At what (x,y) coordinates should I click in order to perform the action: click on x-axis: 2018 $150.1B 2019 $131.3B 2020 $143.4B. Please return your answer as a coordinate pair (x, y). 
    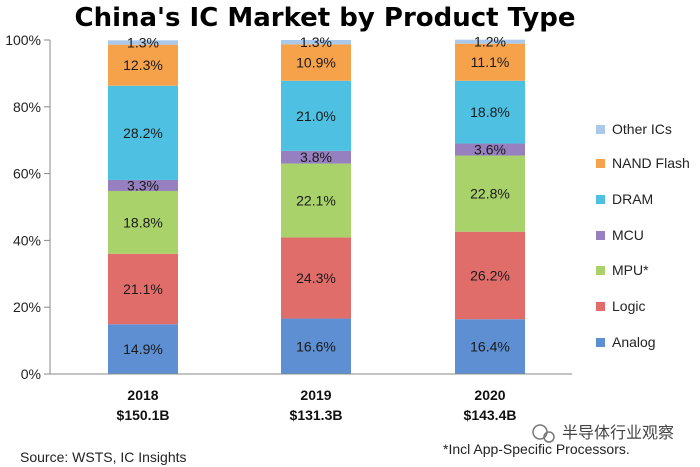
    Looking at the image, I should click on (311, 398).